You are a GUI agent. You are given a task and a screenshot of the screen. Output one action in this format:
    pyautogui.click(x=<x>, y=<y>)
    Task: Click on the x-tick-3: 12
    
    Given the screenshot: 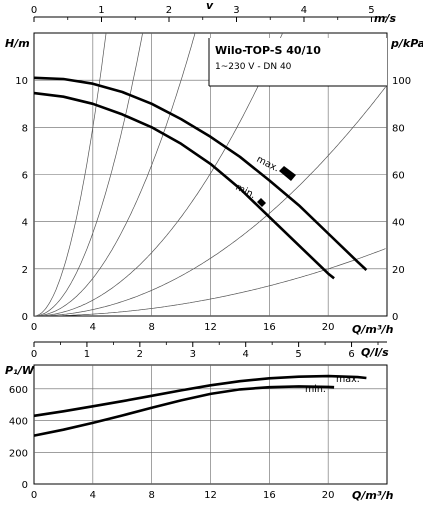 What is the action you would take?
    pyautogui.click(x=210, y=327)
    